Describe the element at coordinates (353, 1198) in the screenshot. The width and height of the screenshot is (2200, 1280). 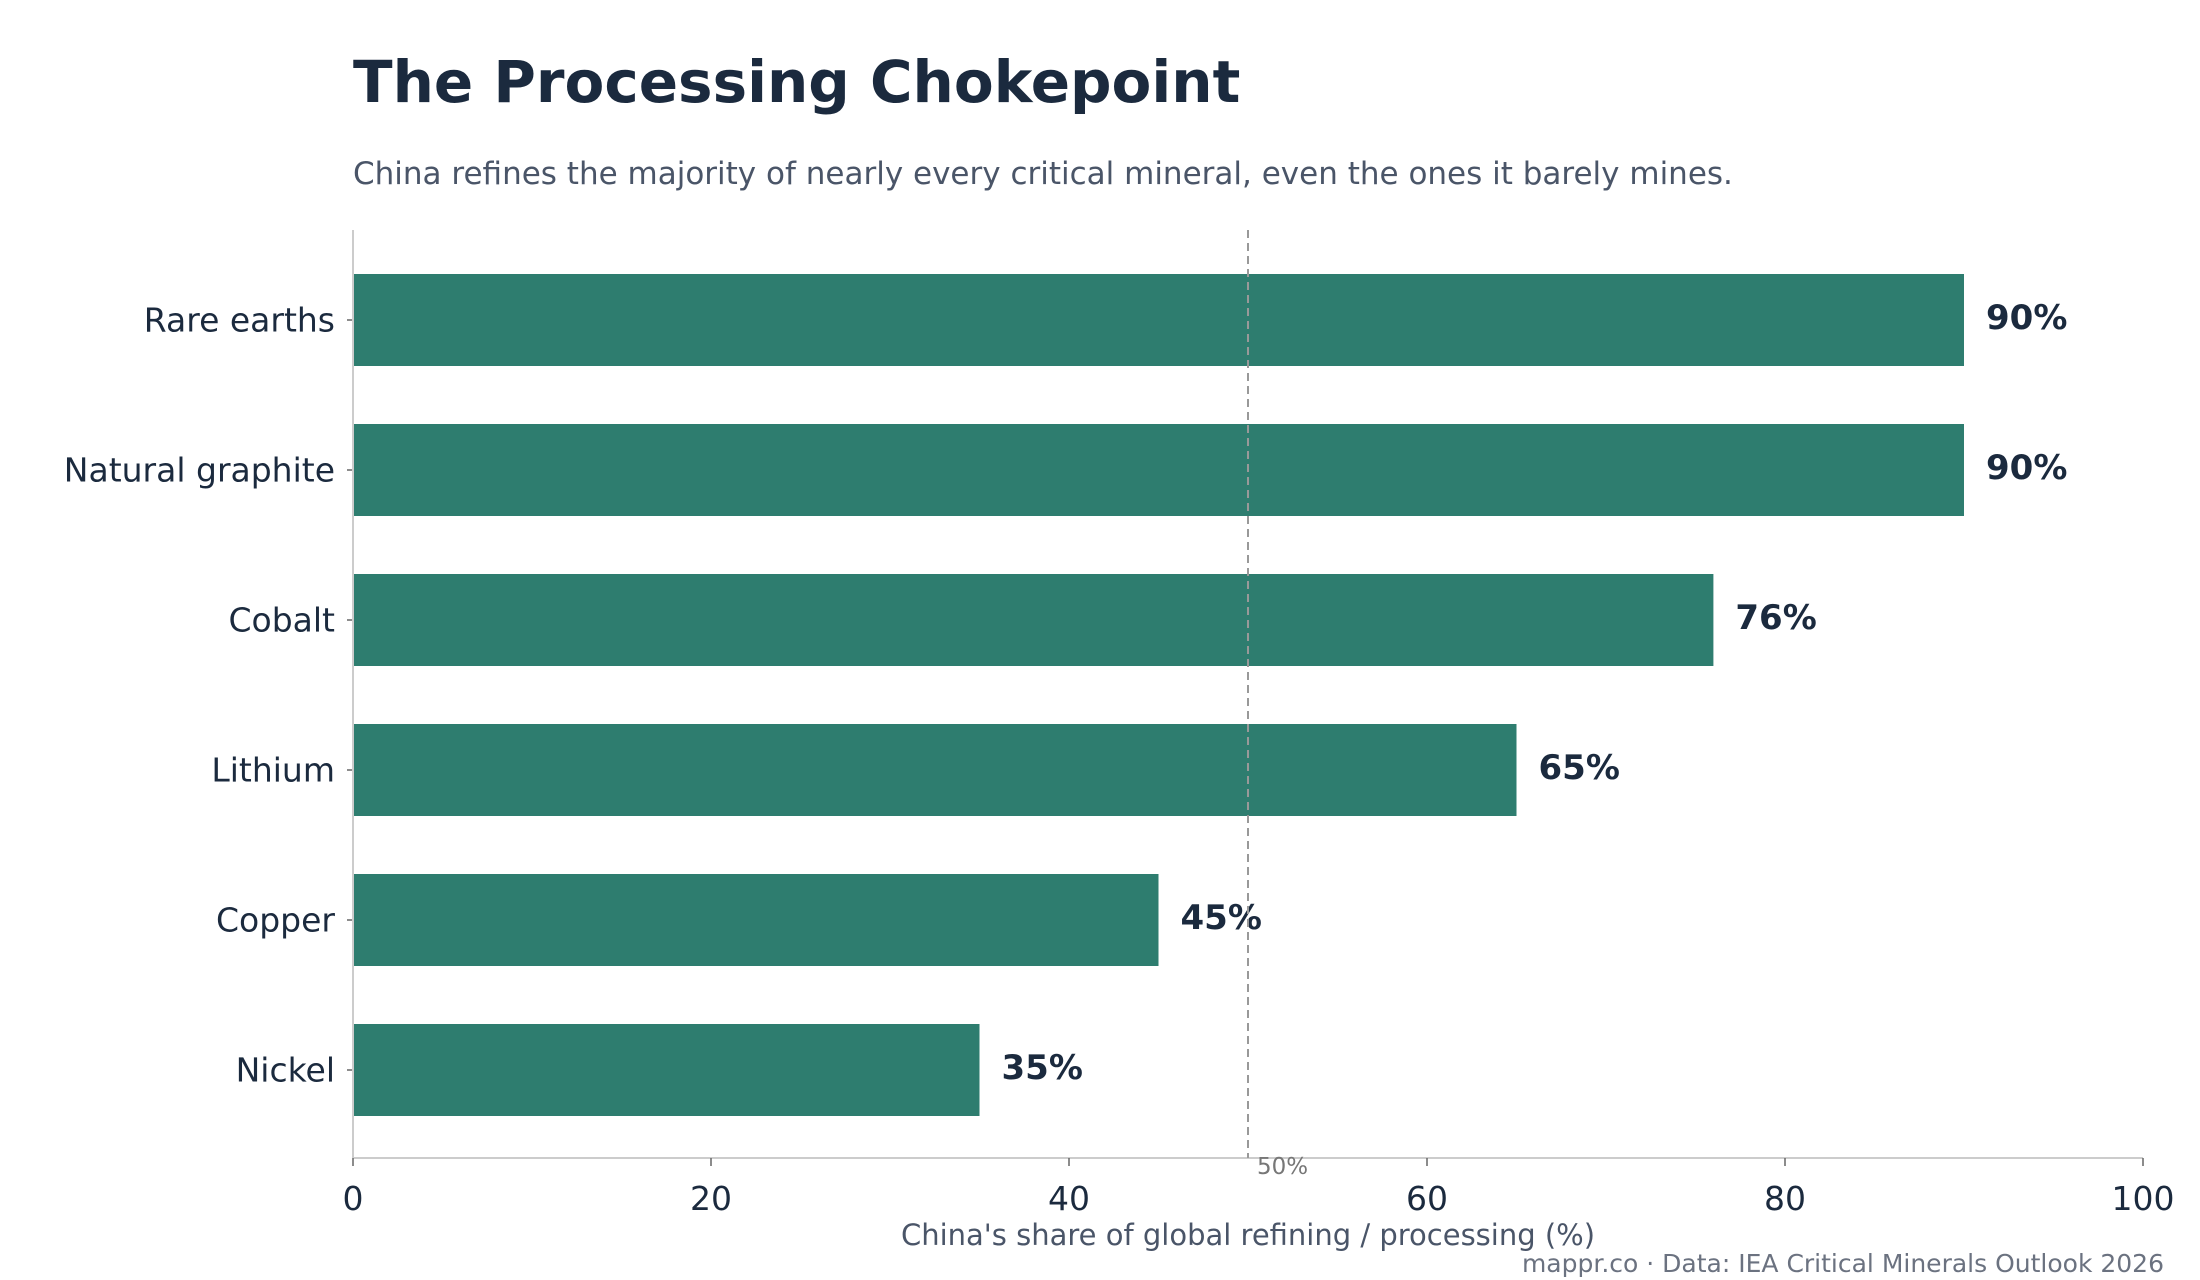
I see `x-tick-label: 0` at that location.